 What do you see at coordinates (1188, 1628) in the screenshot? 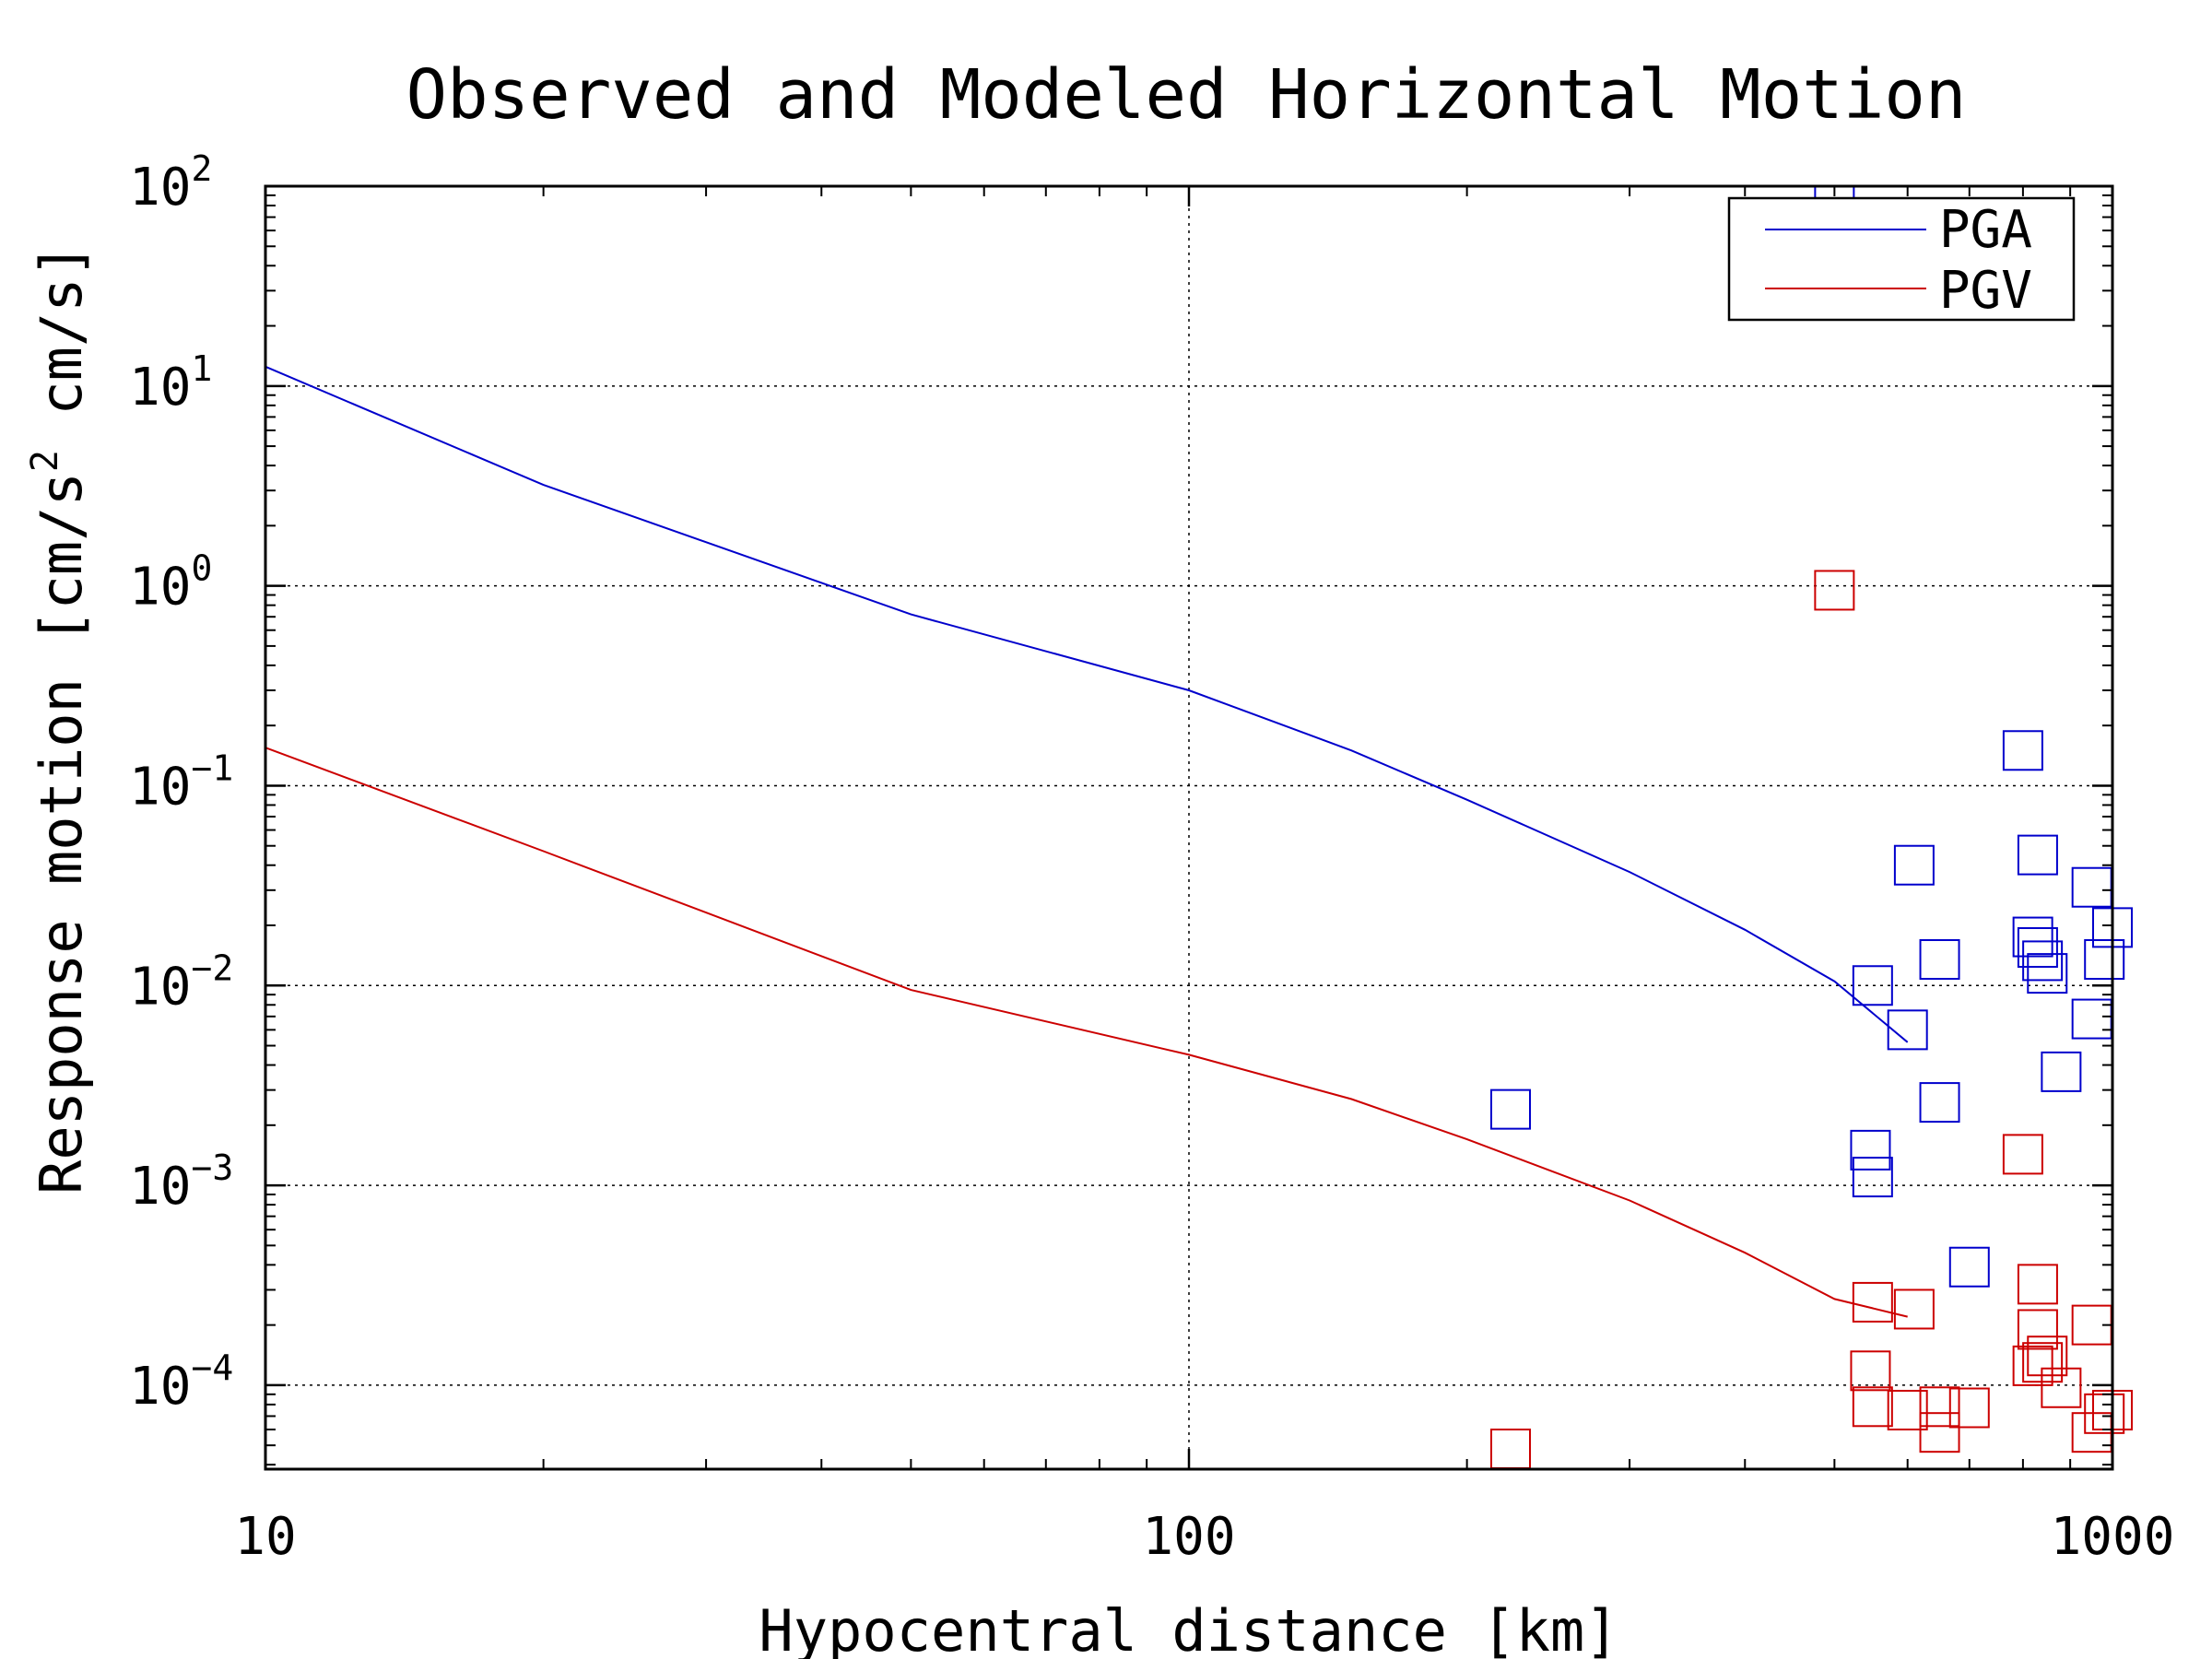
I see `x-axis-label: Hypocentral distance [km]` at bounding box center [1188, 1628].